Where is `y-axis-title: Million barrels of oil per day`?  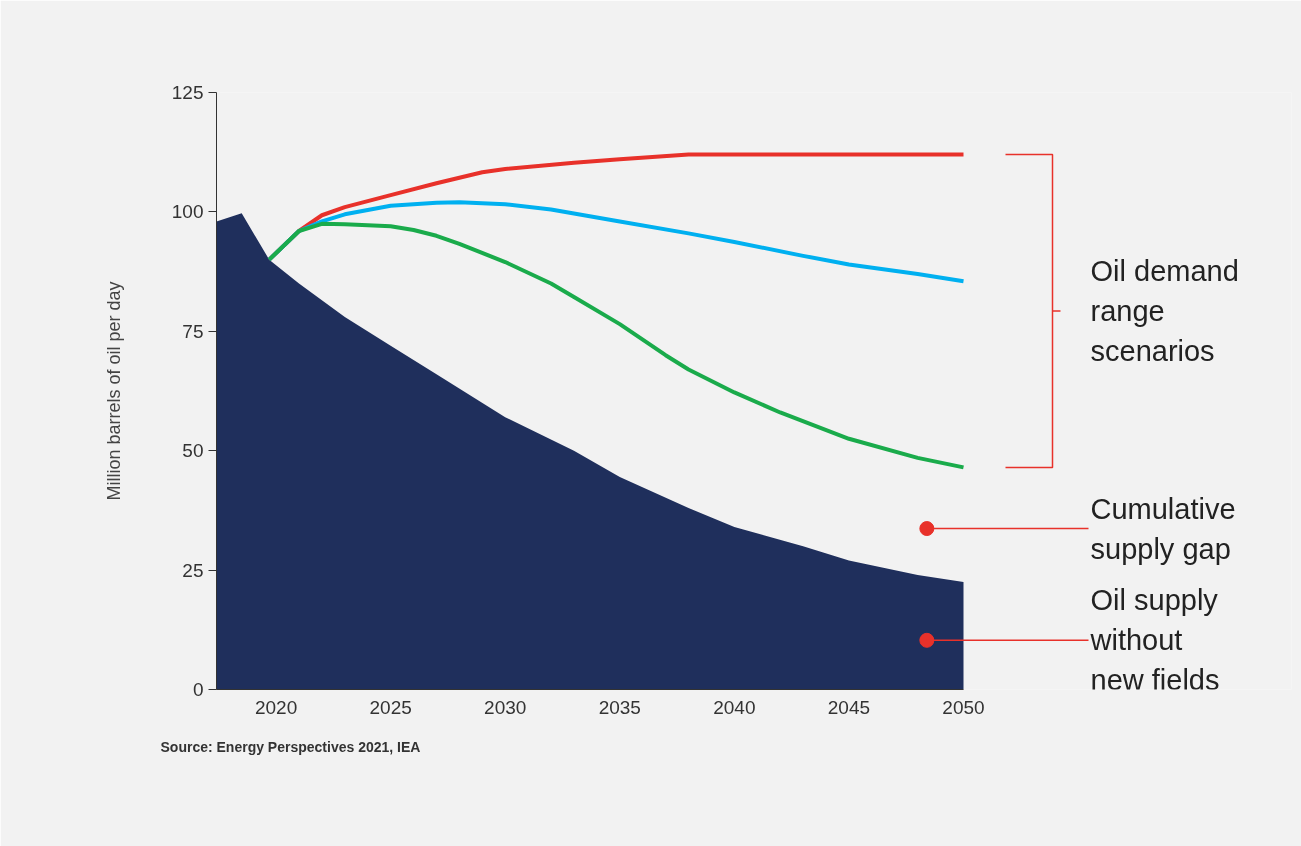
y-axis-title: Million barrels of oil per day is located at coordinates (113, 391).